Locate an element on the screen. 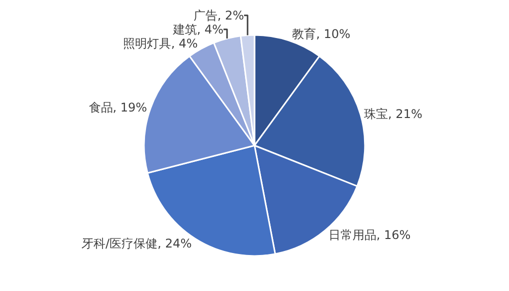  slice-label: 牙科/医疗保健, 24% is located at coordinates (136, 243).